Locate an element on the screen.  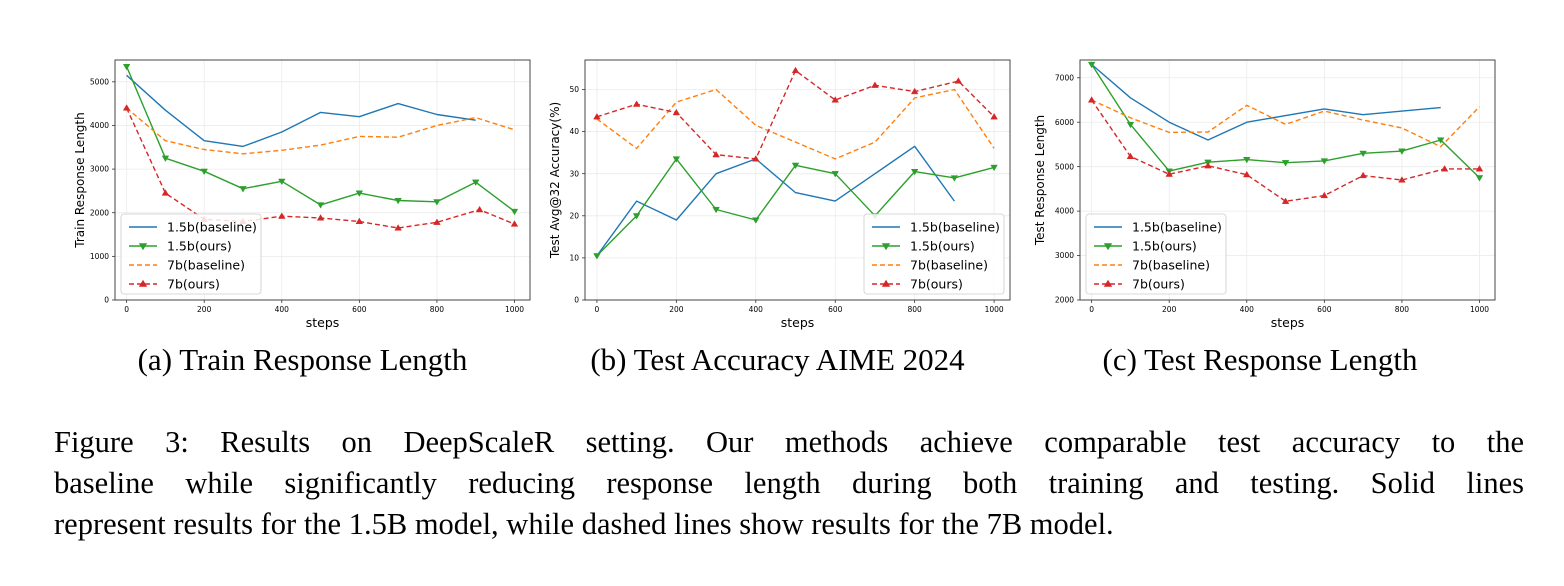
y-tick-label: 50 is located at coordinates (574, 89).